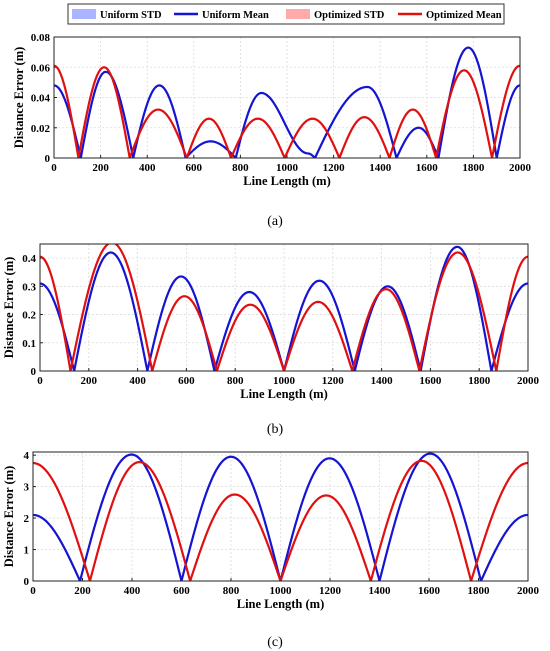 This screenshot has width=550, height=651. Describe the element at coordinates (29, 287) in the screenshot. I see `y-tick-label: 0.3` at that location.